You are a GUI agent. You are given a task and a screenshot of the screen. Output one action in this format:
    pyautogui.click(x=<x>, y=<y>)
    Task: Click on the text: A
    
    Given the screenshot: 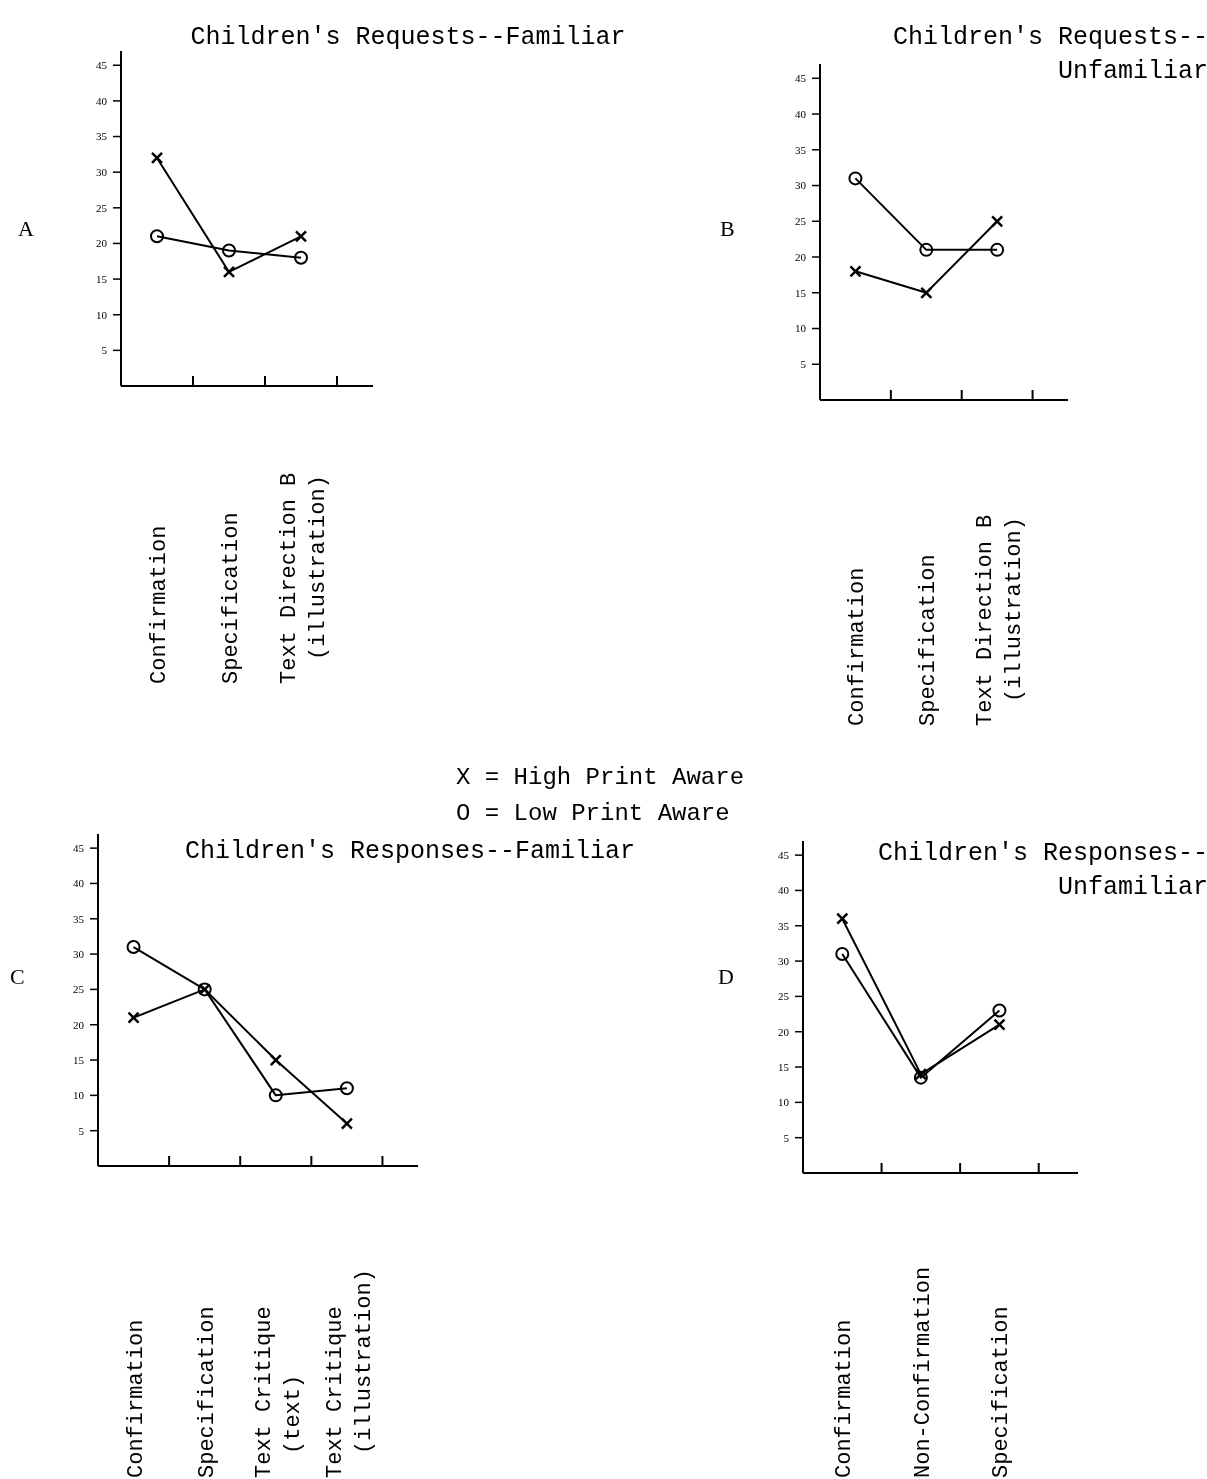 What is the action you would take?
    pyautogui.click(x=26, y=228)
    